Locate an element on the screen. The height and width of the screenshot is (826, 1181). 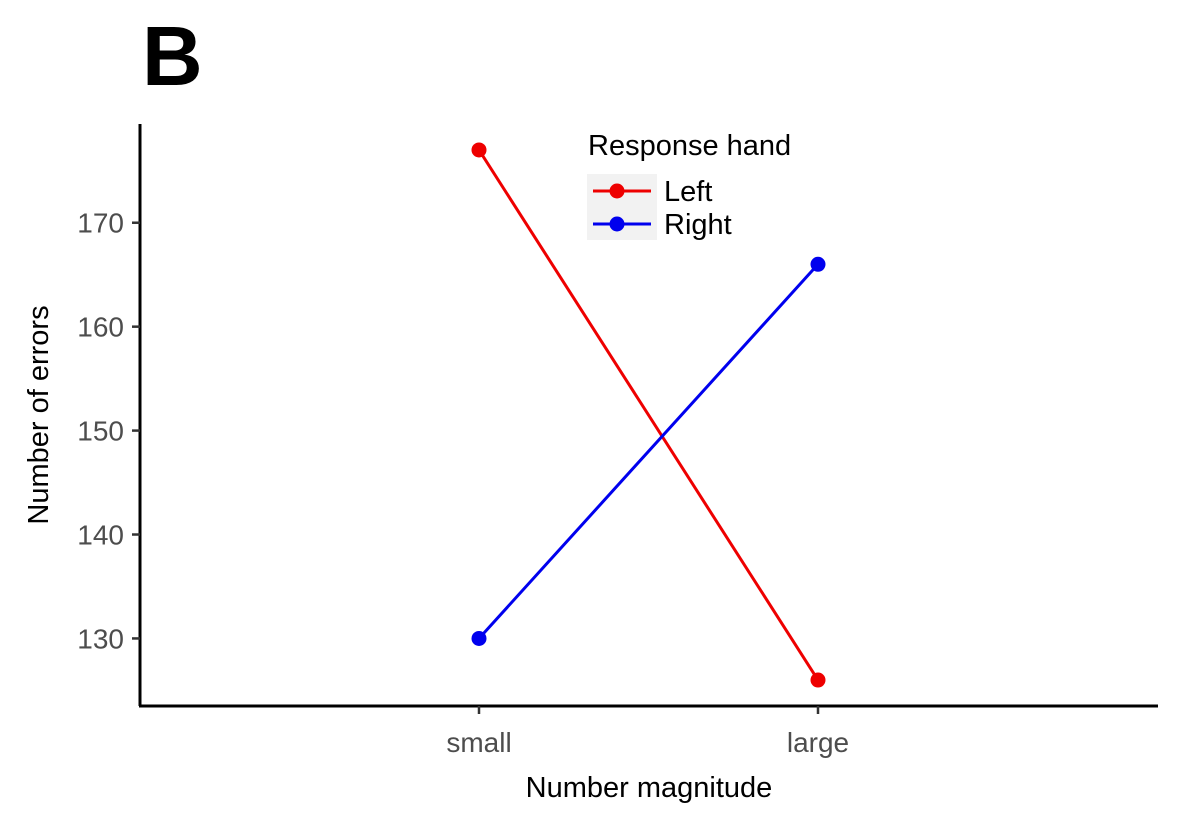
y-tick-label: 140 is located at coordinates (100, 535).